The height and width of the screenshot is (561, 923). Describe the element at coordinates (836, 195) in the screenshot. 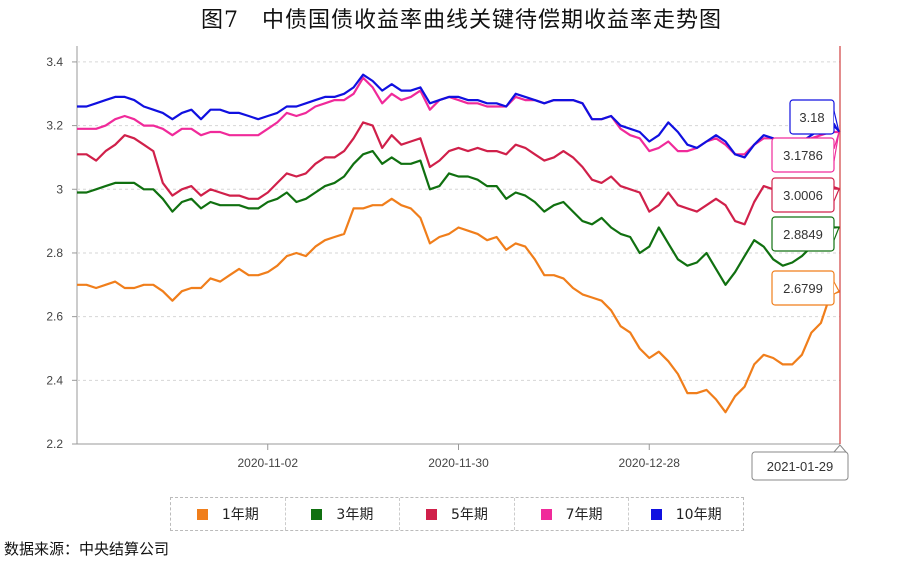

I see `tooltip-arrow-5y` at that location.